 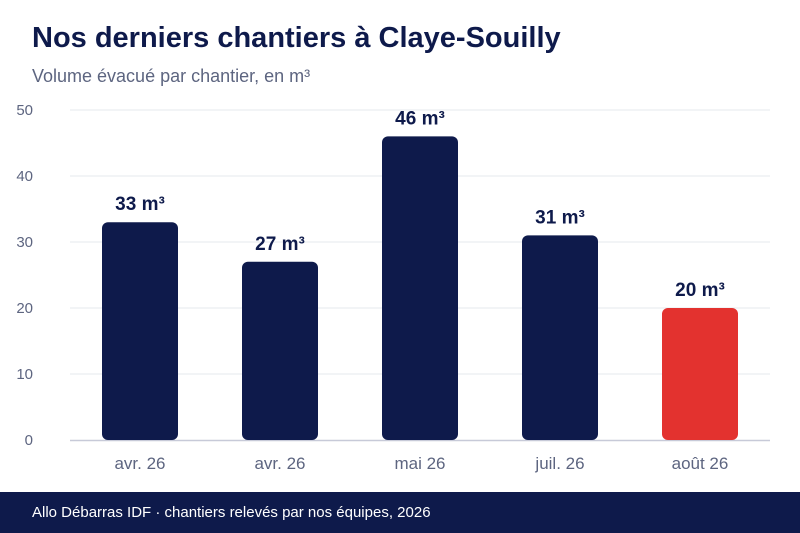 I want to click on y-tick-label: 20, so click(x=24, y=308).